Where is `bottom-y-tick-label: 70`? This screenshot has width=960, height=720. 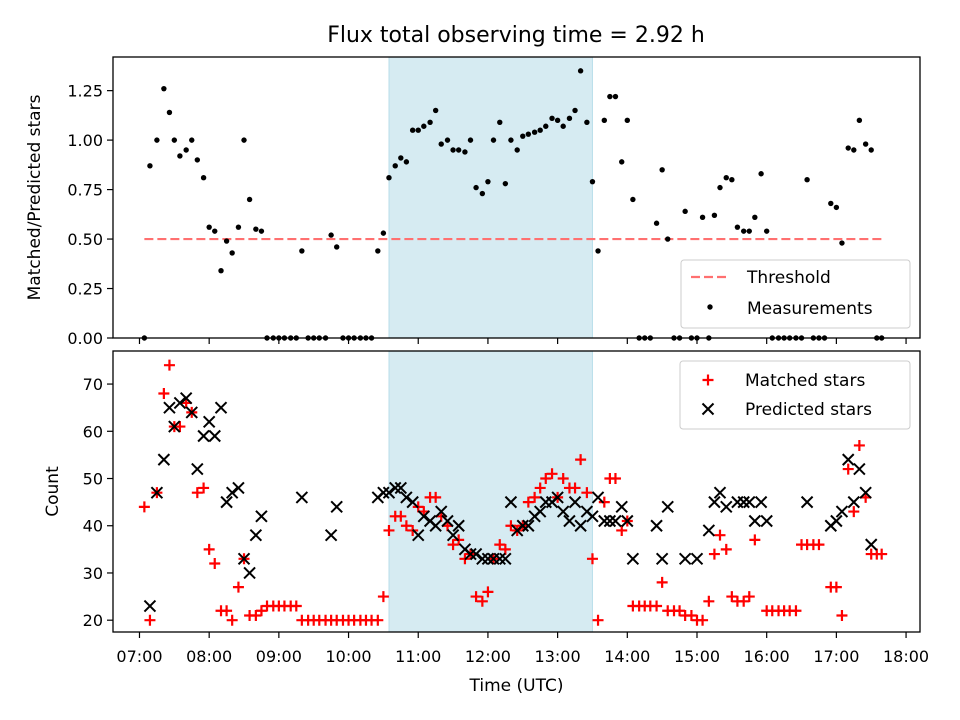
bottom-y-tick-label: 70 is located at coordinates (93, 384).